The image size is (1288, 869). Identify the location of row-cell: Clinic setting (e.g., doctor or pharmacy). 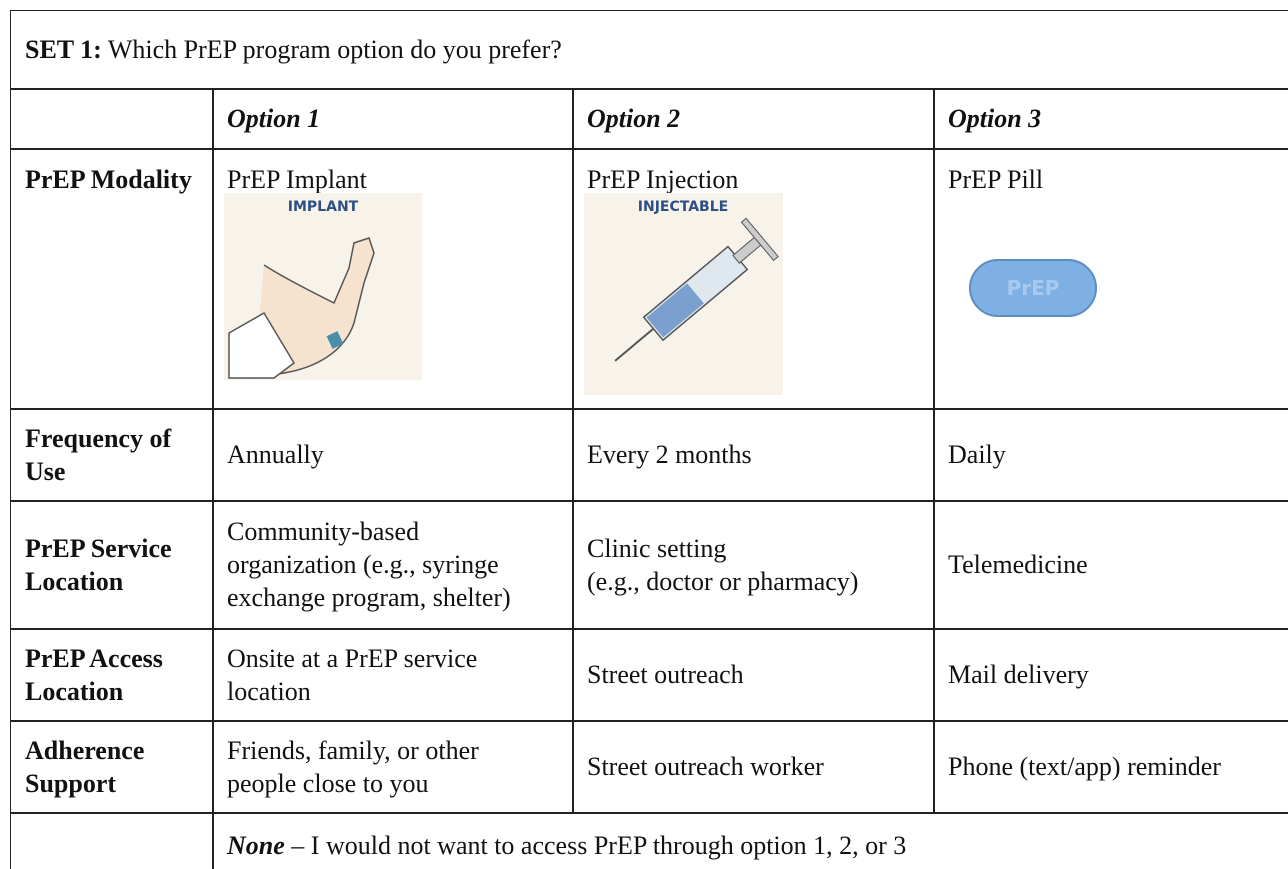
(753, 565).